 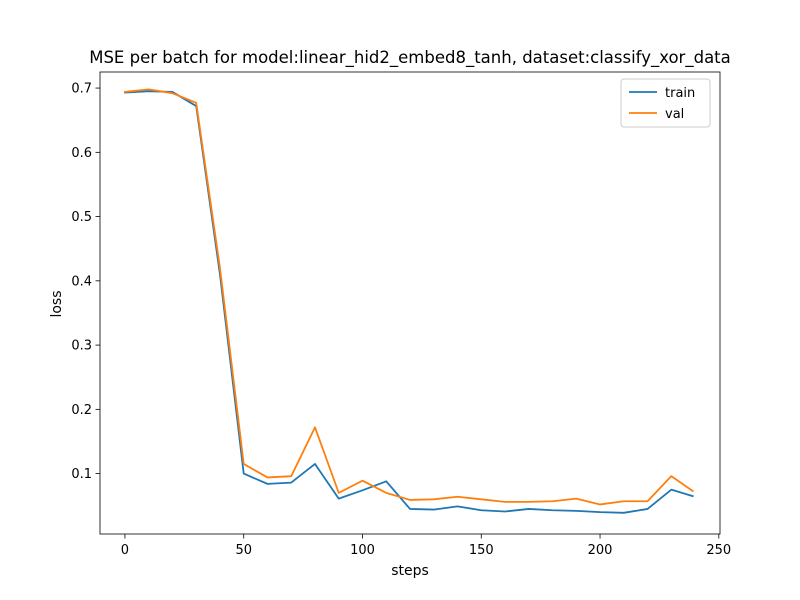 What do you see at coordinates (674, 114) in the screenshot?
I see `legend-label-val: val` at bounding box center [674, 114].